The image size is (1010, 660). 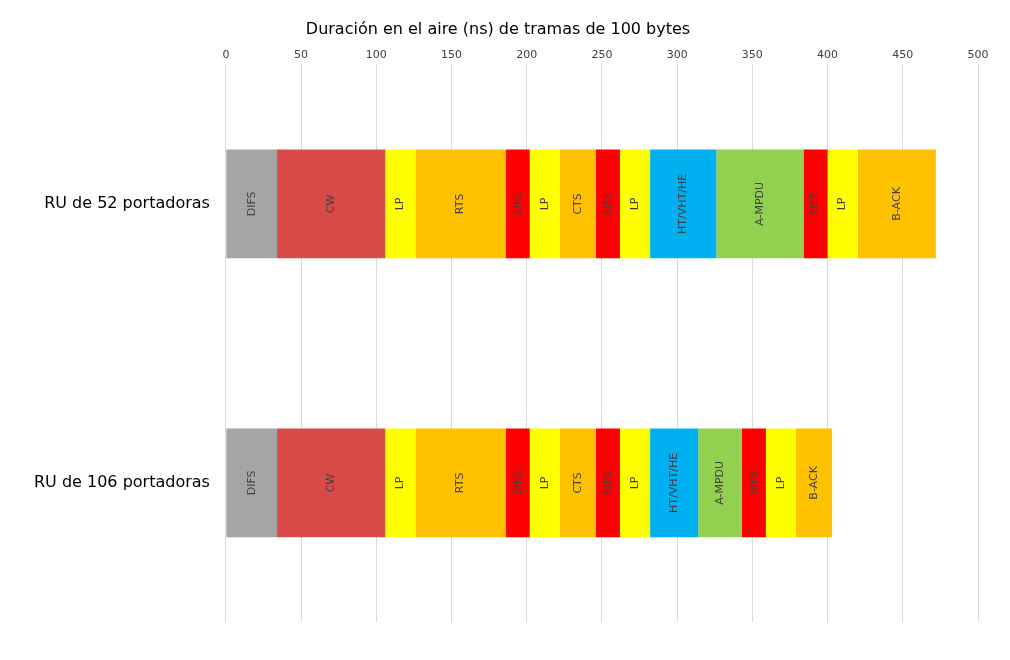 I want to click on x-tick-label: 150, so click(x=452, y=54).